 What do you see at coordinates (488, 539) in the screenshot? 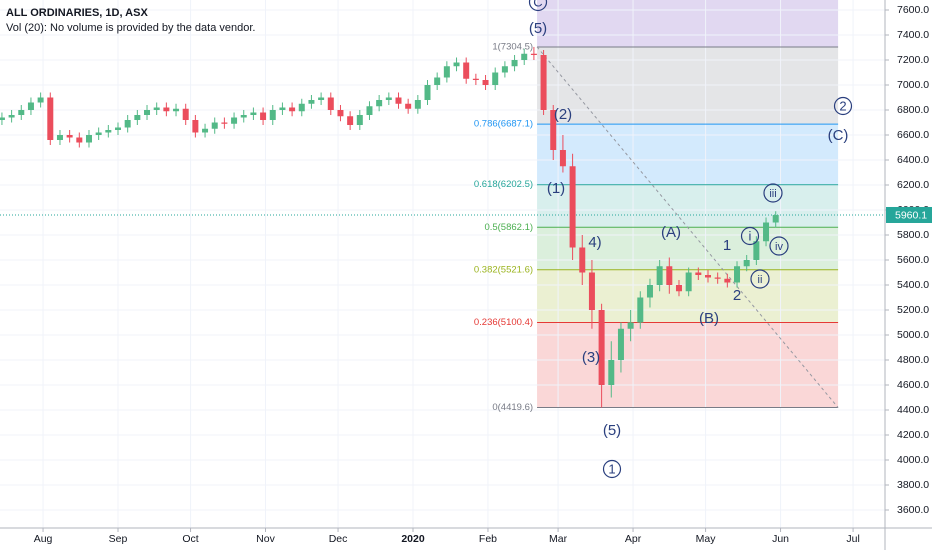
I see `x-tick-label: Feb` at bounding box center [488, 539].